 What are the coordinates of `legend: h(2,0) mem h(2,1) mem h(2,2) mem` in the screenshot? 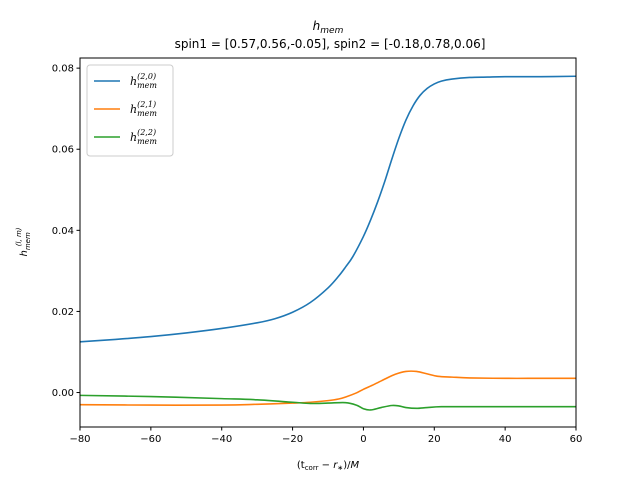 It's located at (130, 110).